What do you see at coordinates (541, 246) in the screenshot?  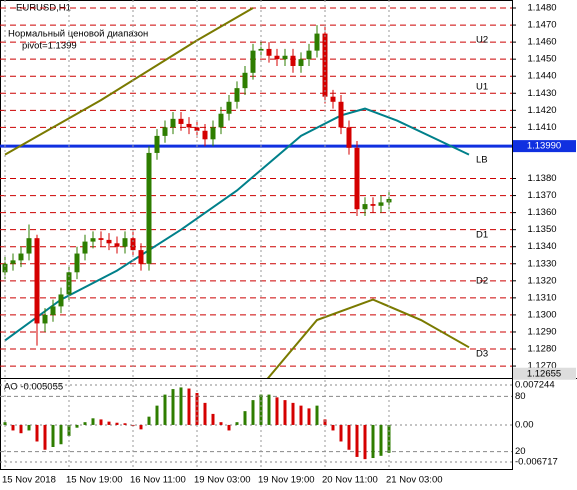 I see `y-tick-label: 1.1340` at bounding box center [541, 246].